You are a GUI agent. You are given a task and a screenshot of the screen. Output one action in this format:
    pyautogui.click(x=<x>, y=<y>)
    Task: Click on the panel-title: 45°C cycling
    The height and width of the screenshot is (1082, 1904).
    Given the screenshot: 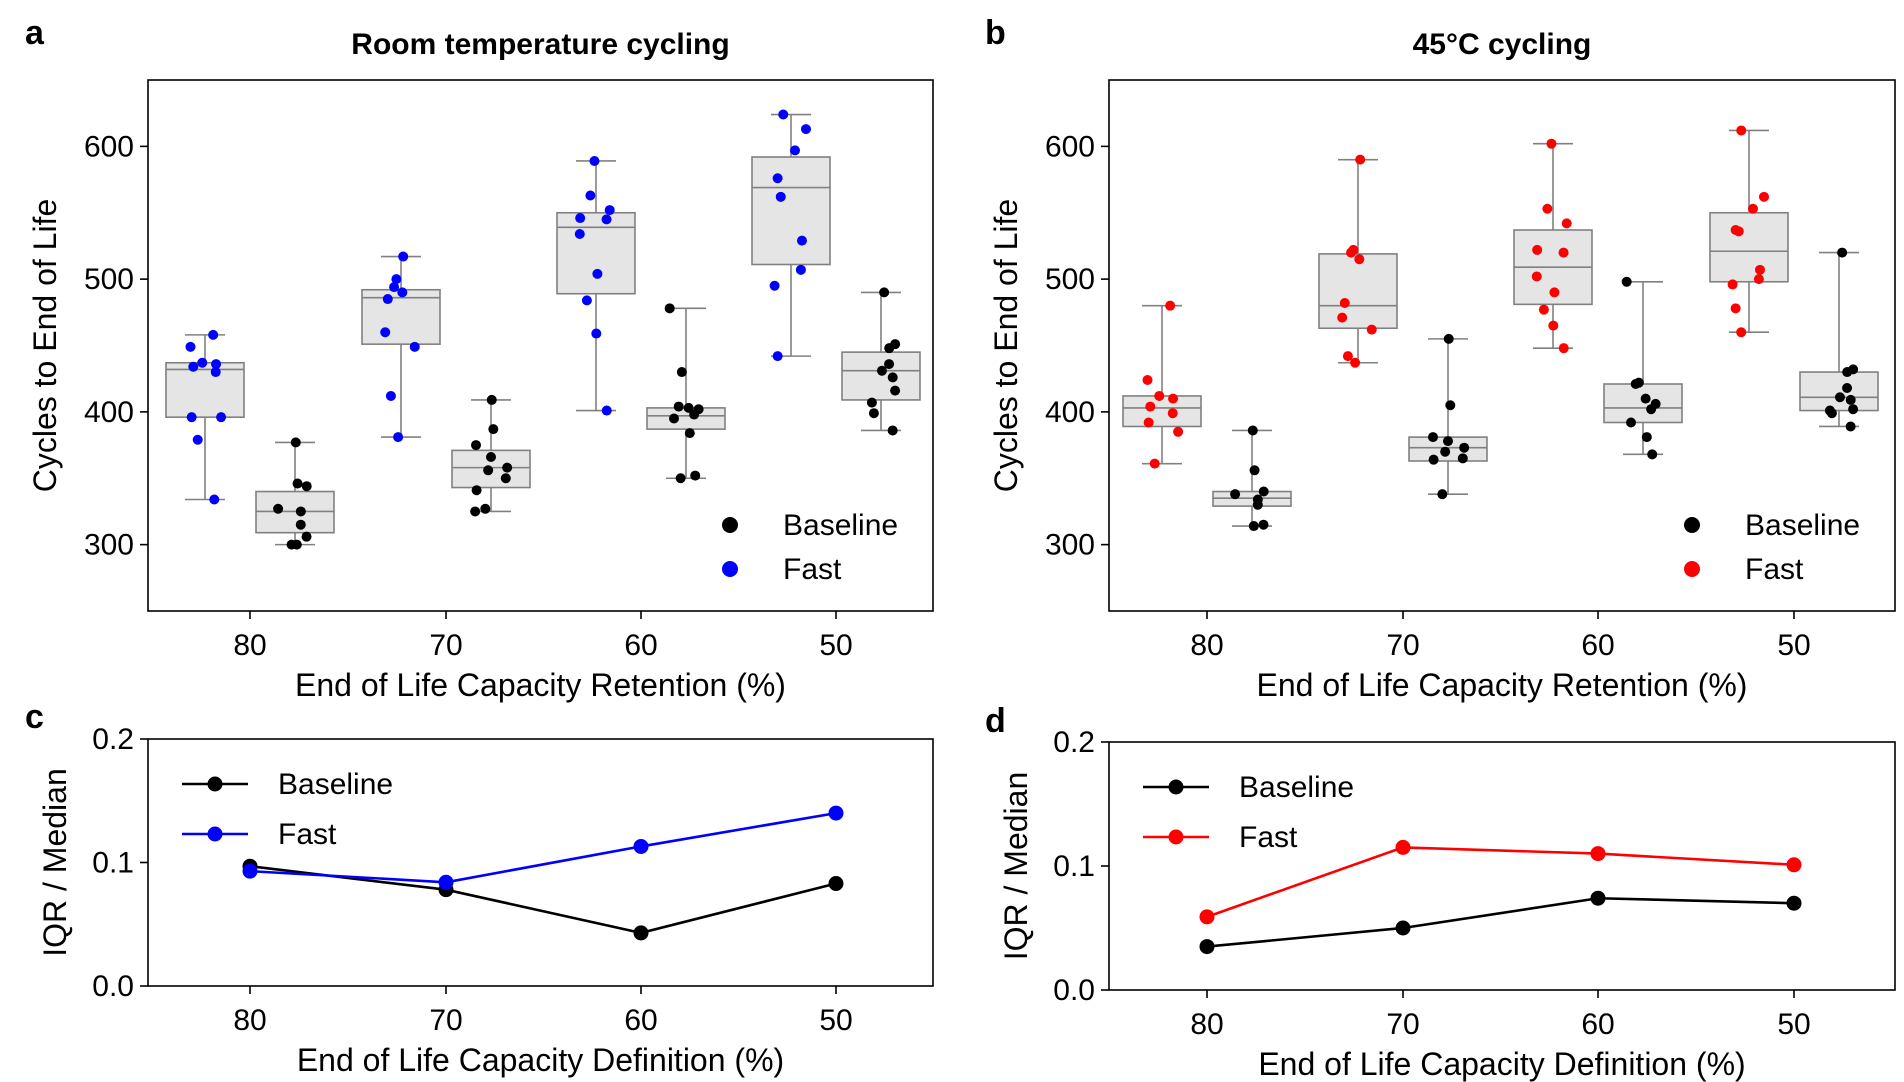 What is the action you would take?
    pyautogui.click(x=1502, y=44)
    